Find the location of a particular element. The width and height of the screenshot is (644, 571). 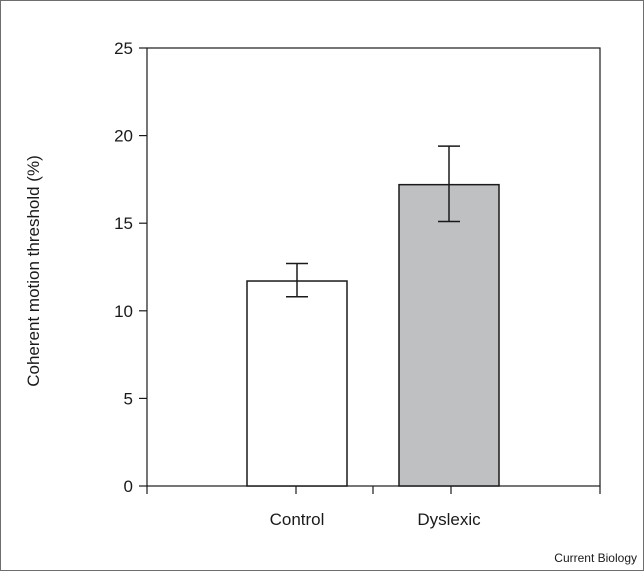

bar-dyslexic is located at coordinates (449, 335).